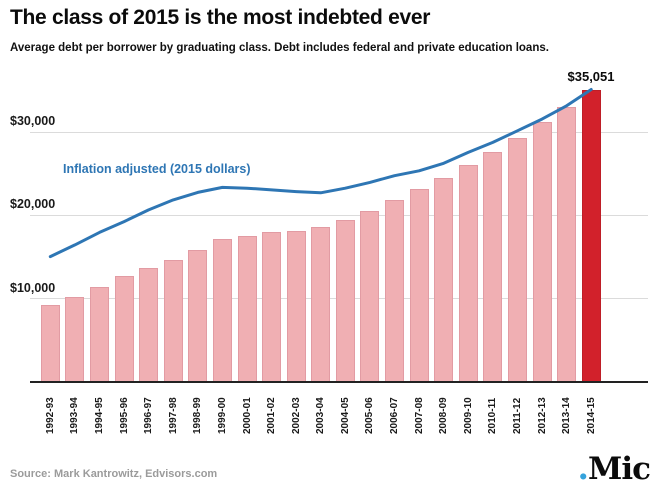 The height and width of the screenshot is (498, 657). What do you see at coordinates (124, 415) in the screenshot?
I see `x-axis-tick-label: 1995-96` at bounding box center [124, 415].